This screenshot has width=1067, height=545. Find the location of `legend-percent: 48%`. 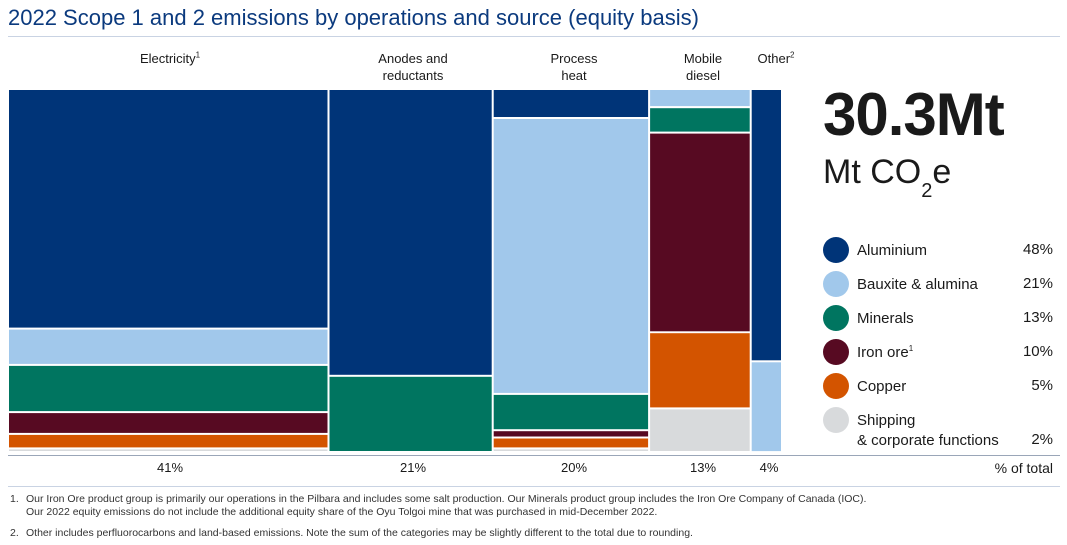

legend-percent: 48% is located at coordinates (1037, 249).